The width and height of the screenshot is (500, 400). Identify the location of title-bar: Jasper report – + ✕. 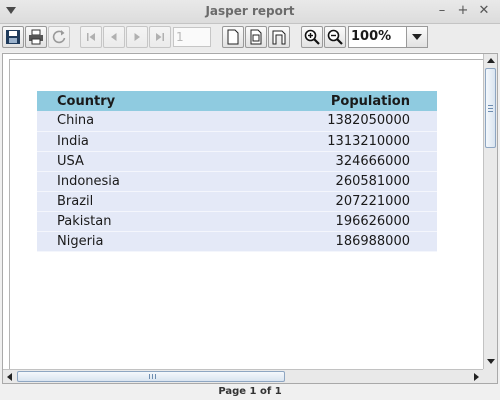
(250, 12).